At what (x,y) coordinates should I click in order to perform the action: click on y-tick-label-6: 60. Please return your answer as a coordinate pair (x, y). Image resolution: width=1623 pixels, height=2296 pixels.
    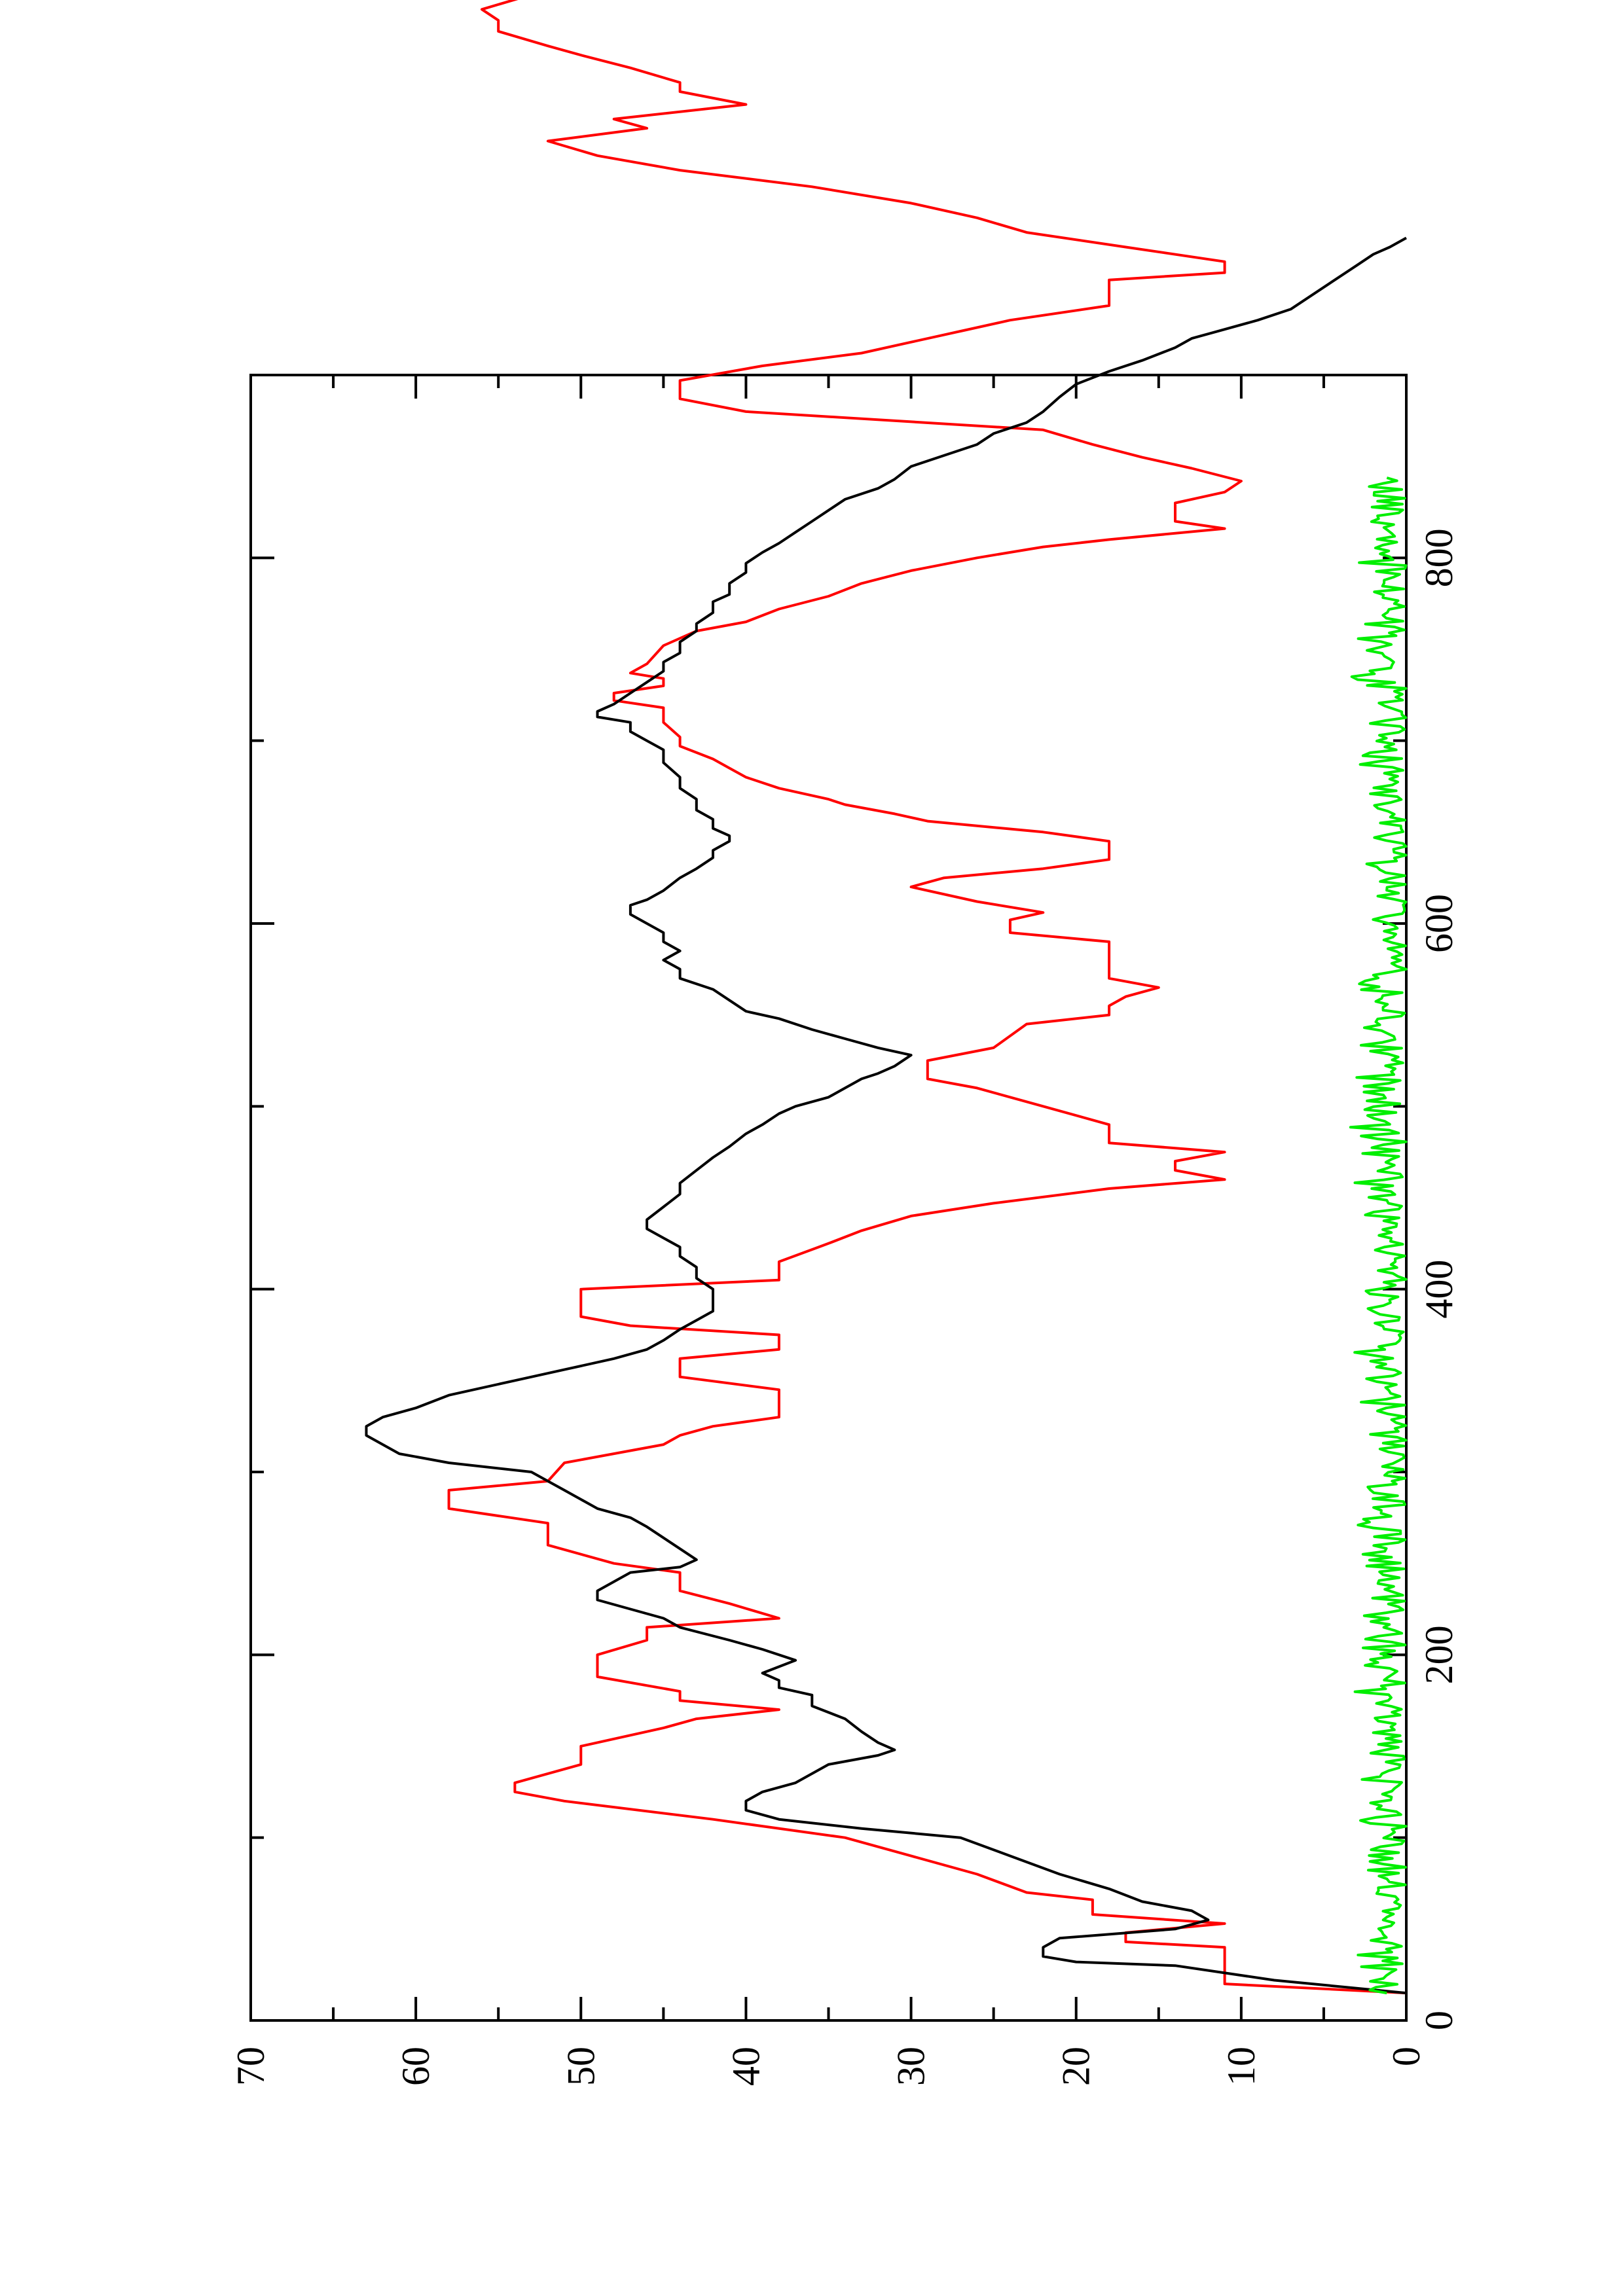
    Looking at the image, I should click on (415, 2066).